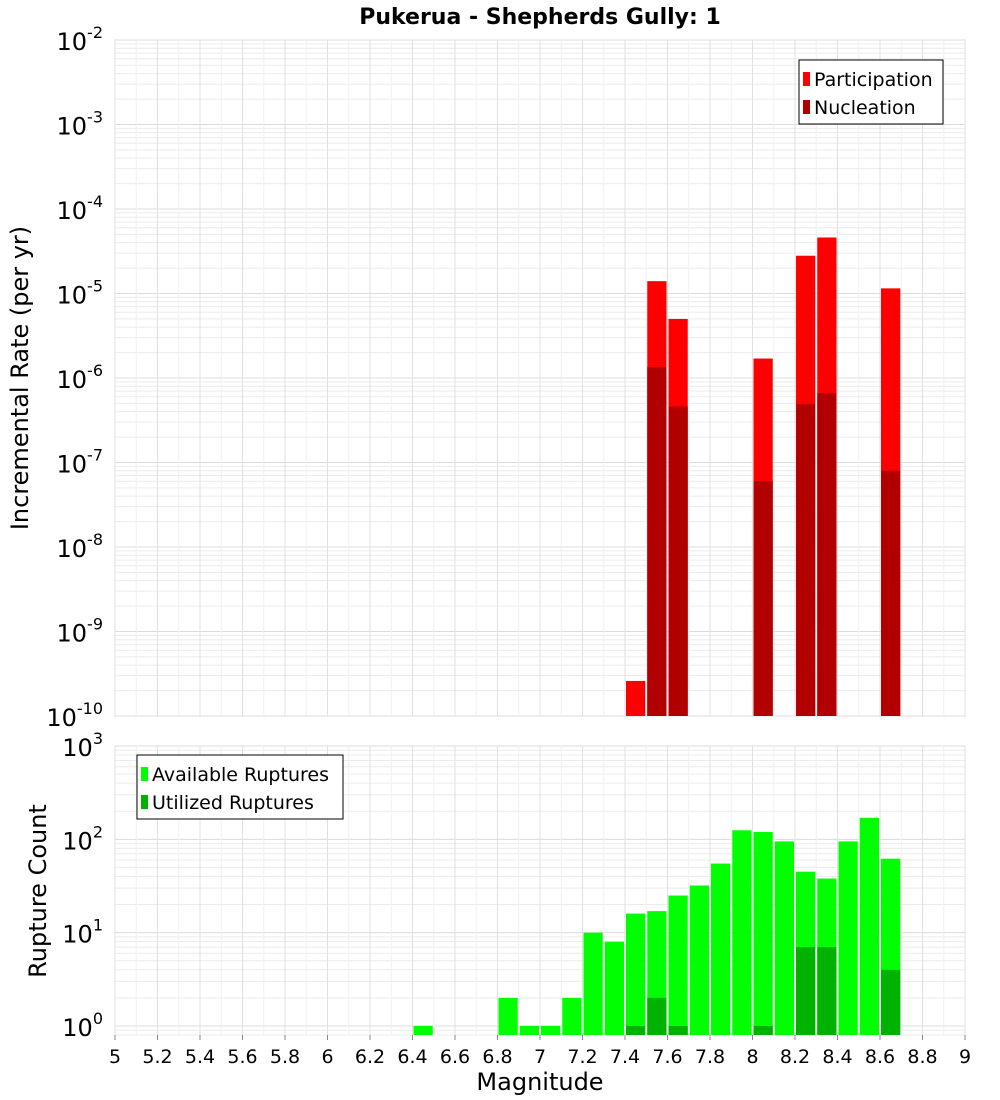  What do you see at coordinates (497, 1057) in the screenshot?
I see `x-tick-label: 6.8` at bounding box center [497, 1057].